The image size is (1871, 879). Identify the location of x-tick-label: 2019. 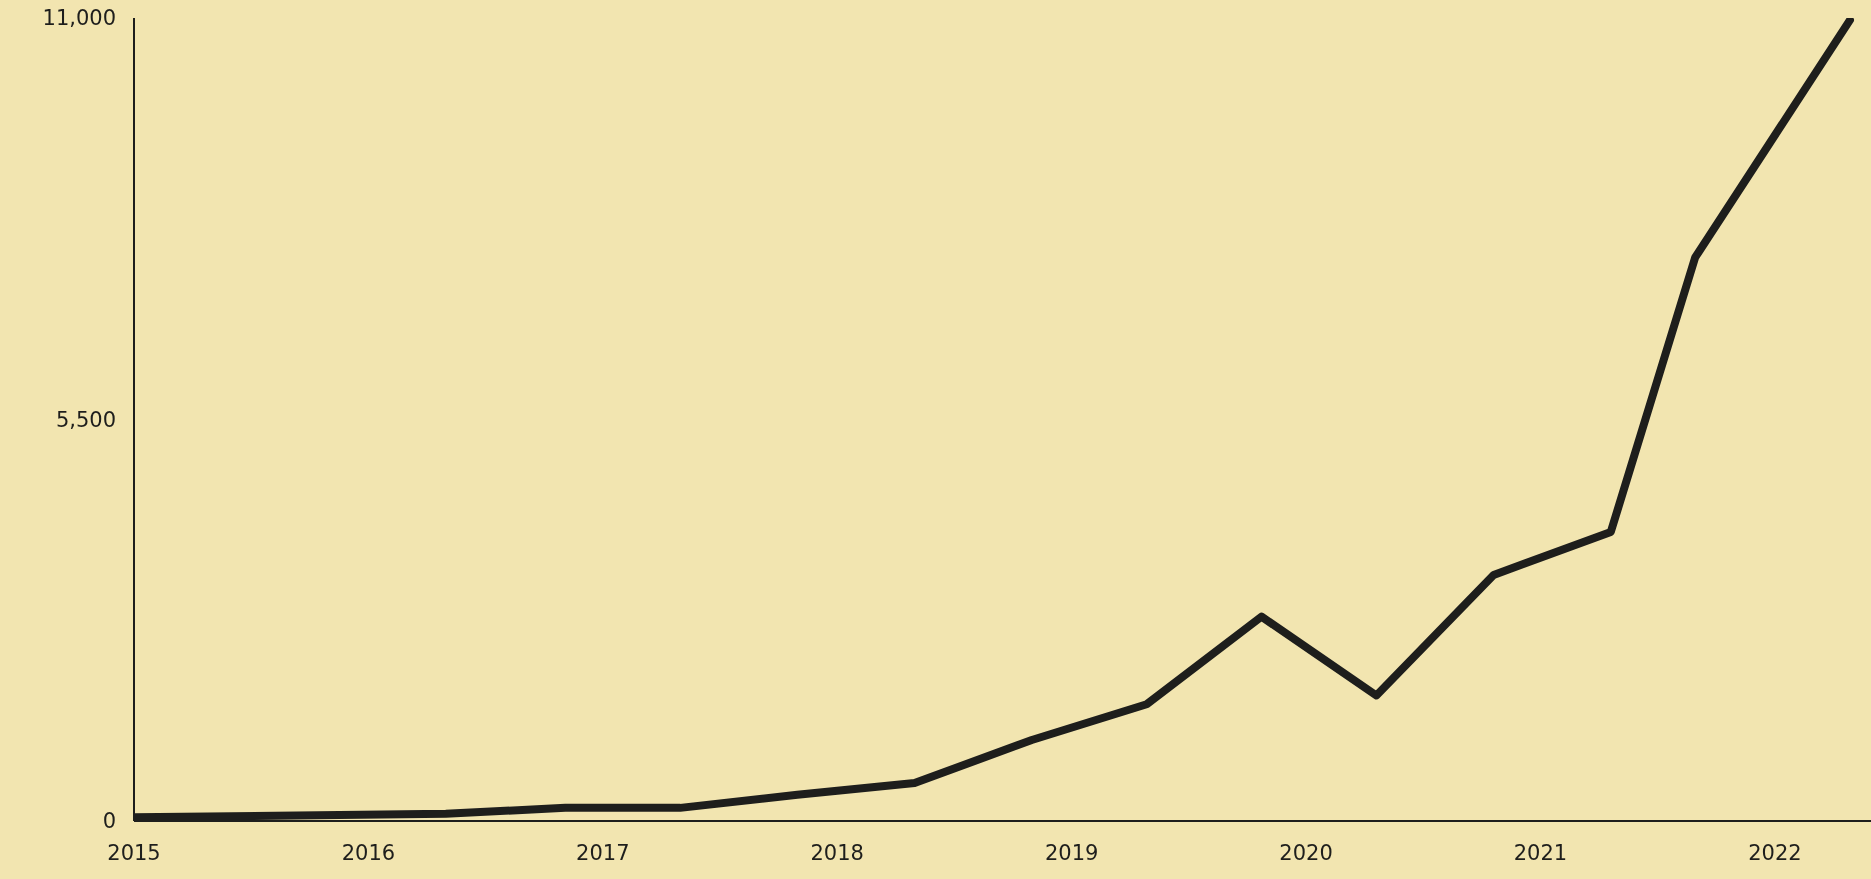
(1071, 852).